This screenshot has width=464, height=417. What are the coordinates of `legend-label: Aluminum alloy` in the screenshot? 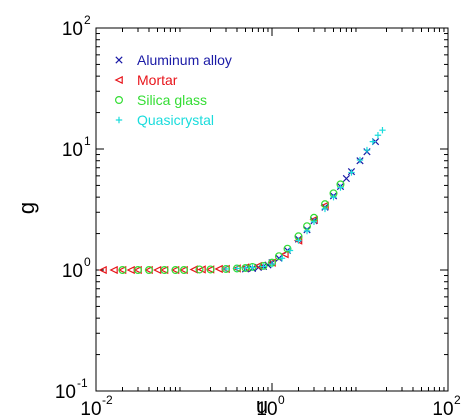 It's located at (184, 60).